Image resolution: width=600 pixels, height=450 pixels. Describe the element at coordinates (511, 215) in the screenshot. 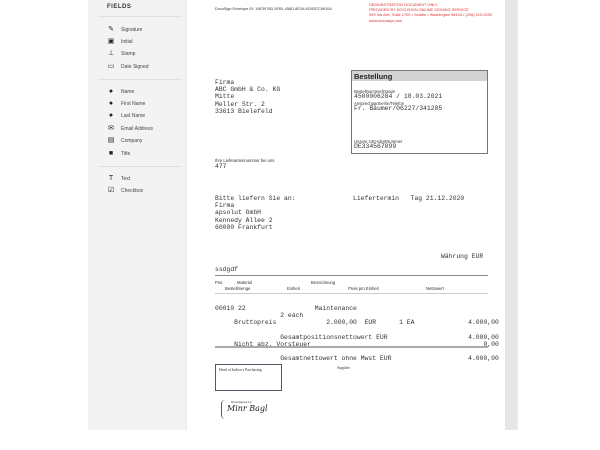

I see `scrollbar` at that location.